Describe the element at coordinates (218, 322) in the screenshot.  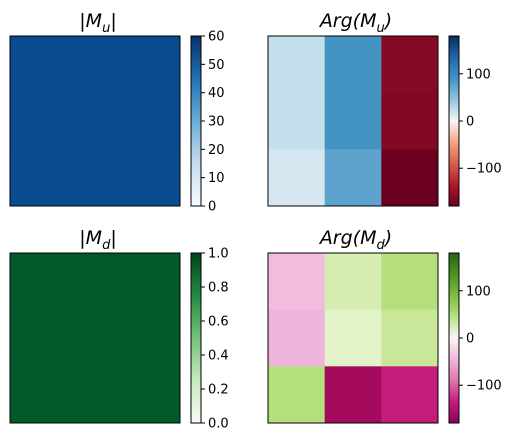
I see `colorbar-tick-label: 0.6` at that location.